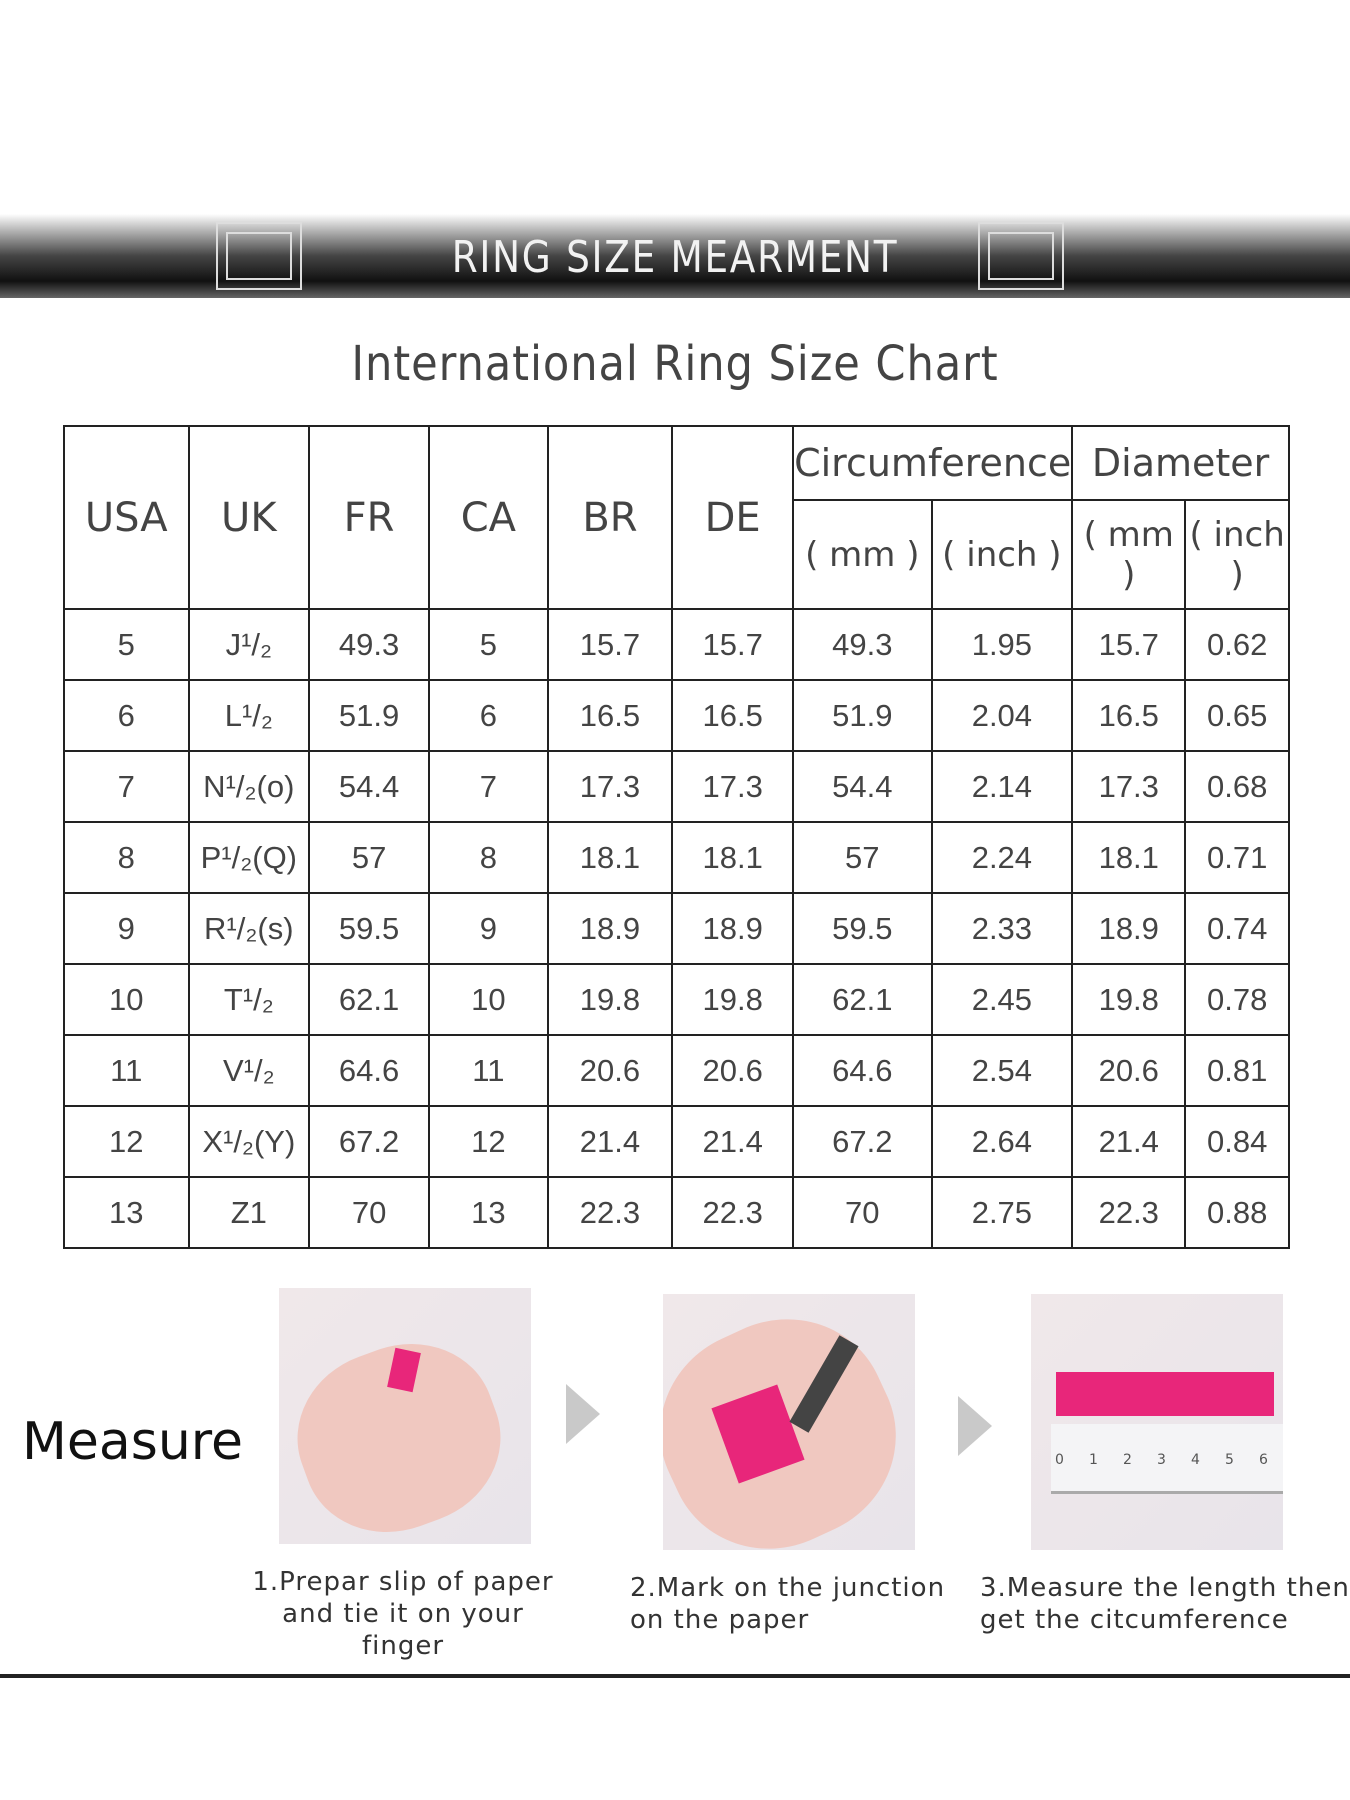 The width and height of the screenshot is (1350, 1800). Describe the element at coordinates (1180, 463) in the screenshot. I see `header-diameter: Diameter` at that location.